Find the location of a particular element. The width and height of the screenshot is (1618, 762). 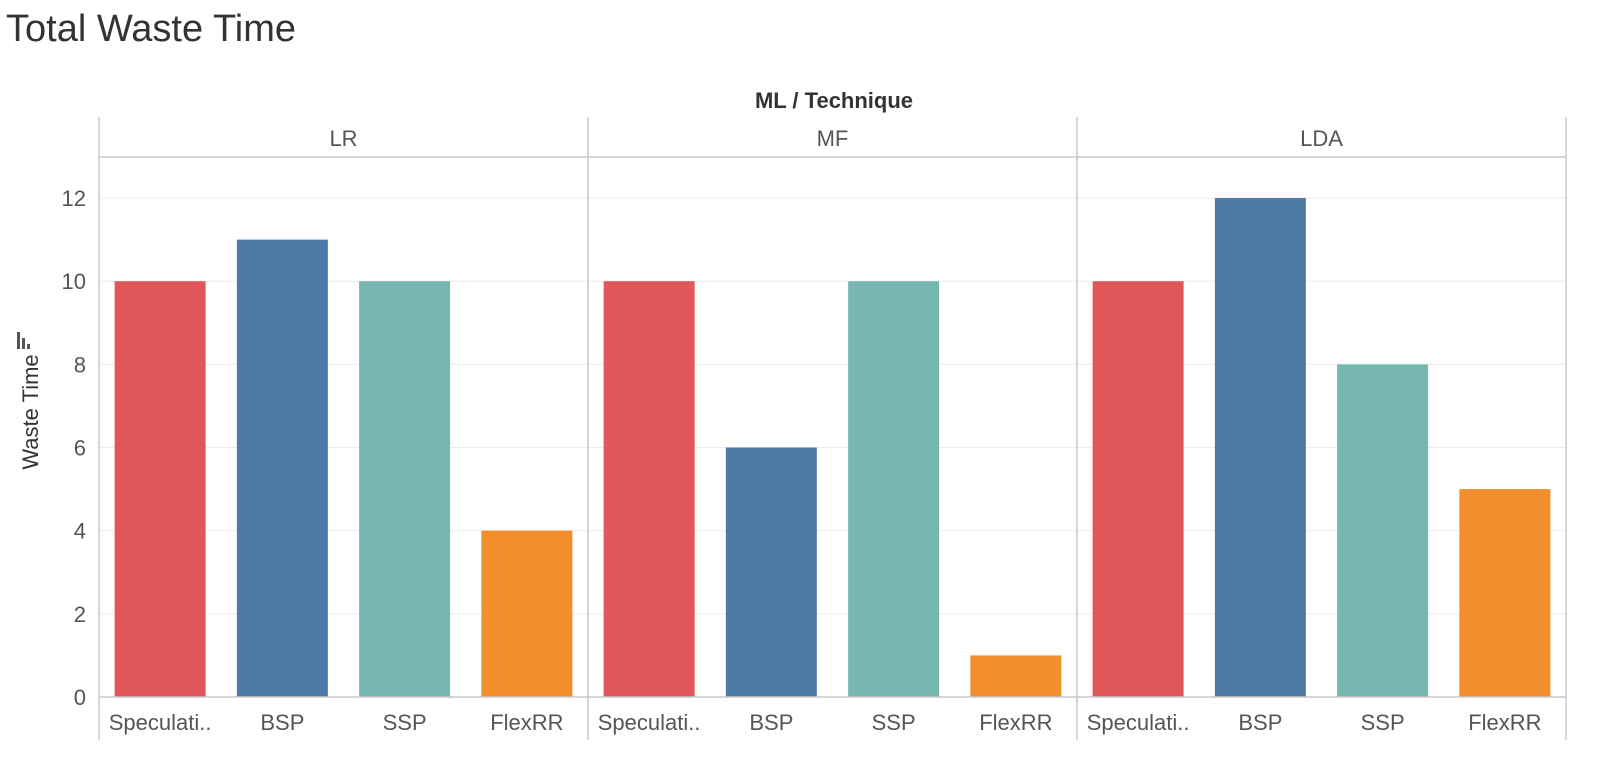

y-tick-label: 8 is located at coordinates (80, 364).